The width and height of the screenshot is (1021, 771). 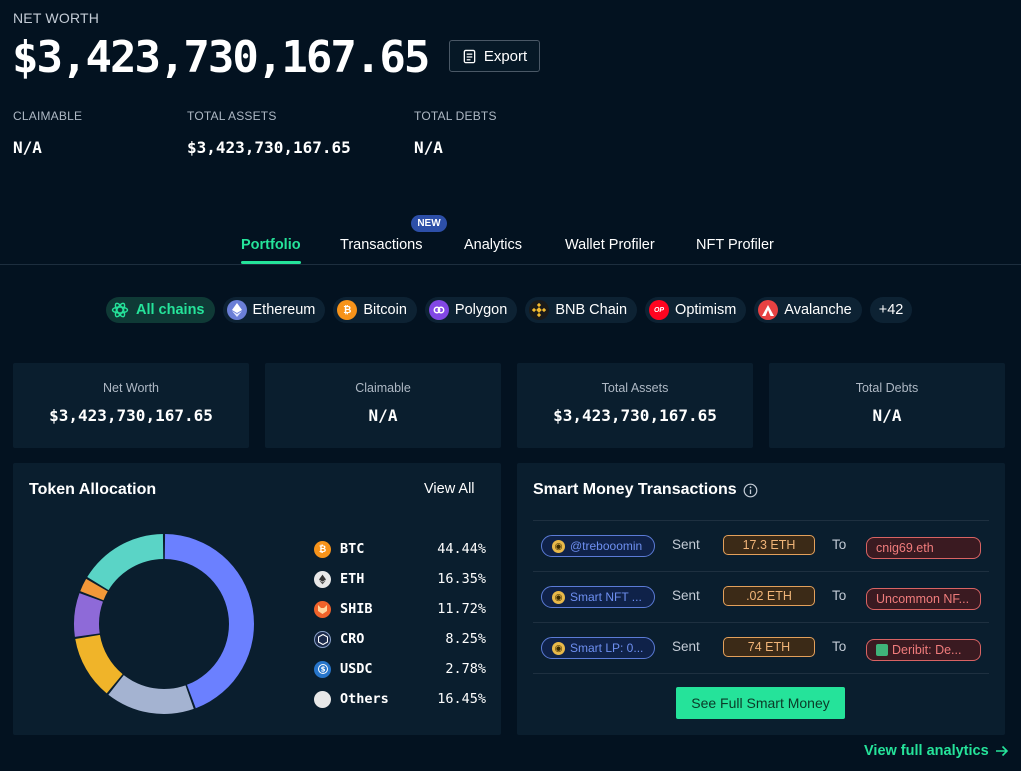 I want to click on token-percent: 8.25%, so click(x=465, y=639).